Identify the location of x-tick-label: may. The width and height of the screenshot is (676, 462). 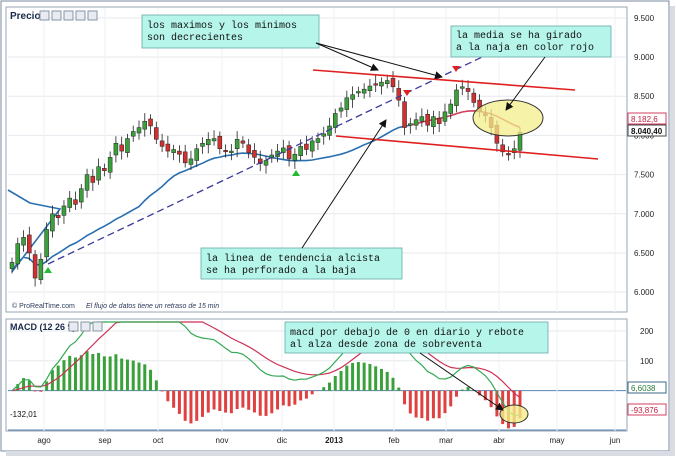
(556, 440).